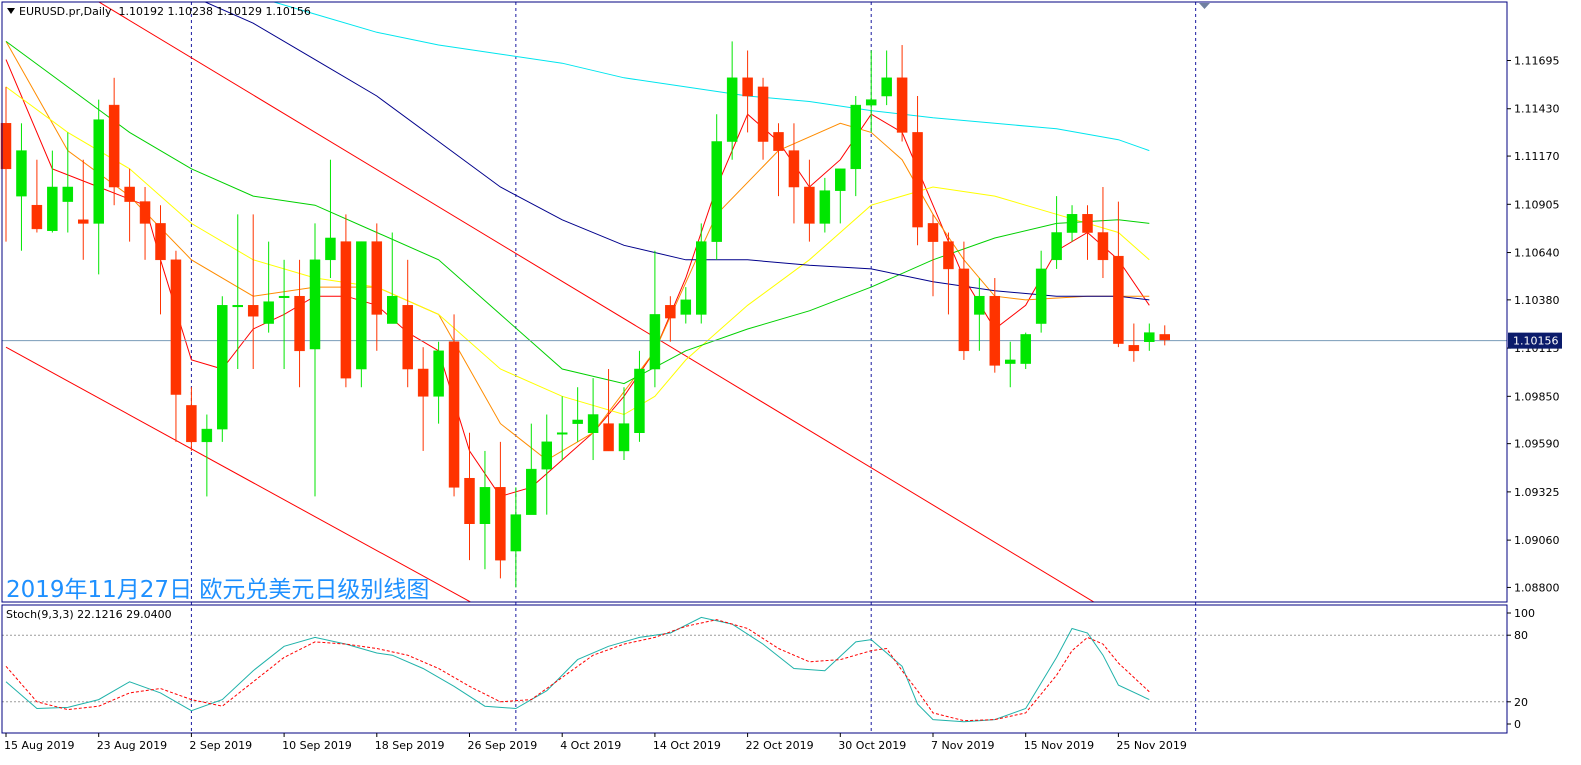 Image resolution: width=1581 pixels, height=765 pixels. Describe the element at coordinates (780, 745) in the screenshot. I see `date-tick-label: 22 Oct 2019` at that location.